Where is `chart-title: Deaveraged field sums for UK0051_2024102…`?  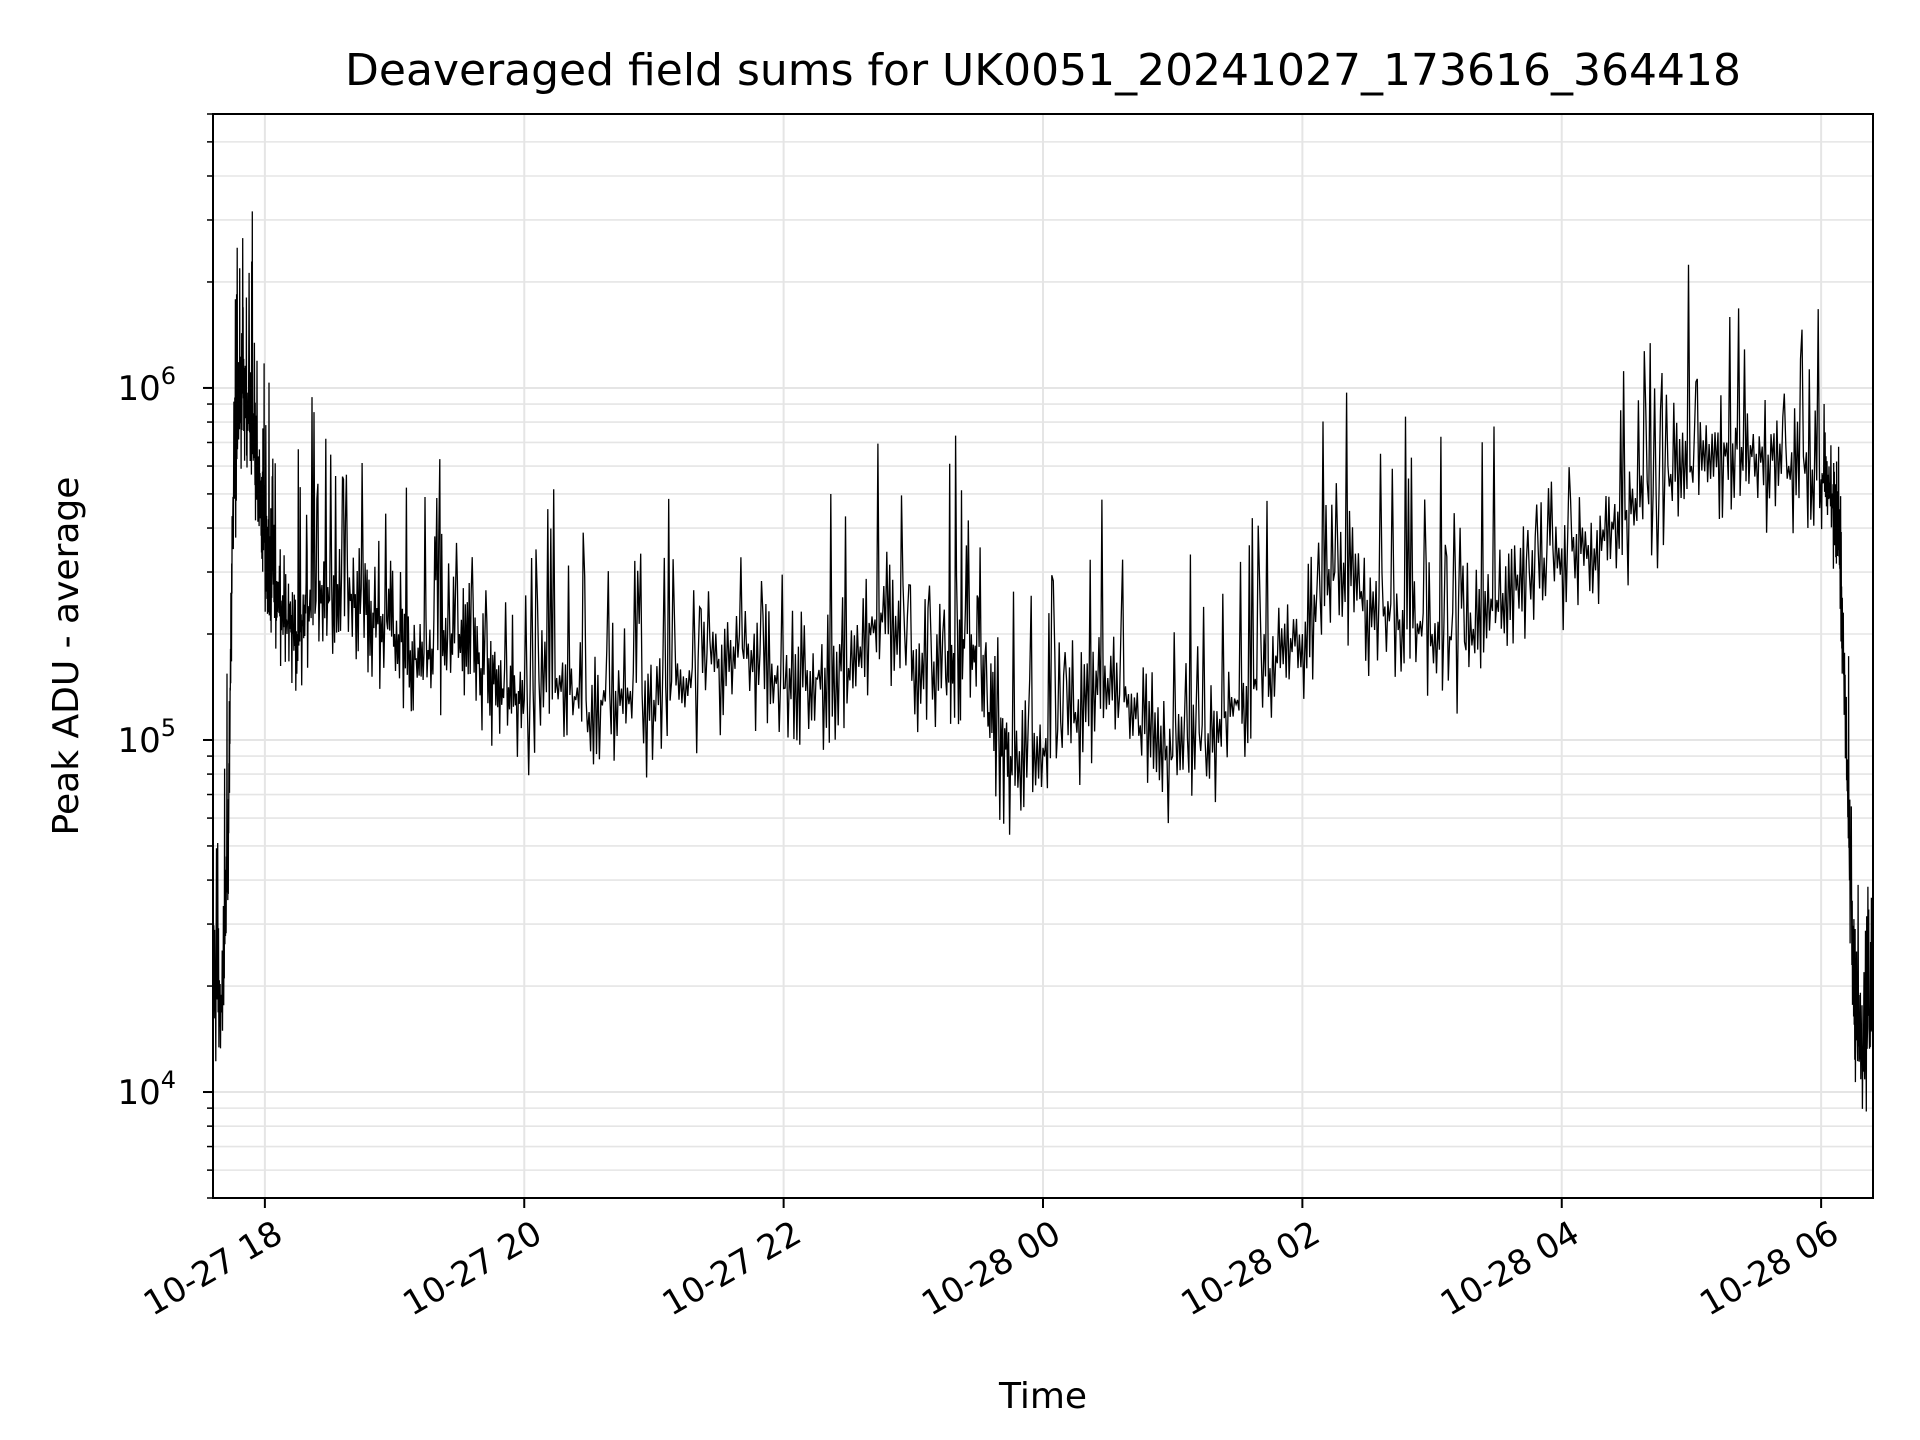 chart-title: Deaveraged field sums for UK0051_2024102… is located at coordinates (1043, 70).